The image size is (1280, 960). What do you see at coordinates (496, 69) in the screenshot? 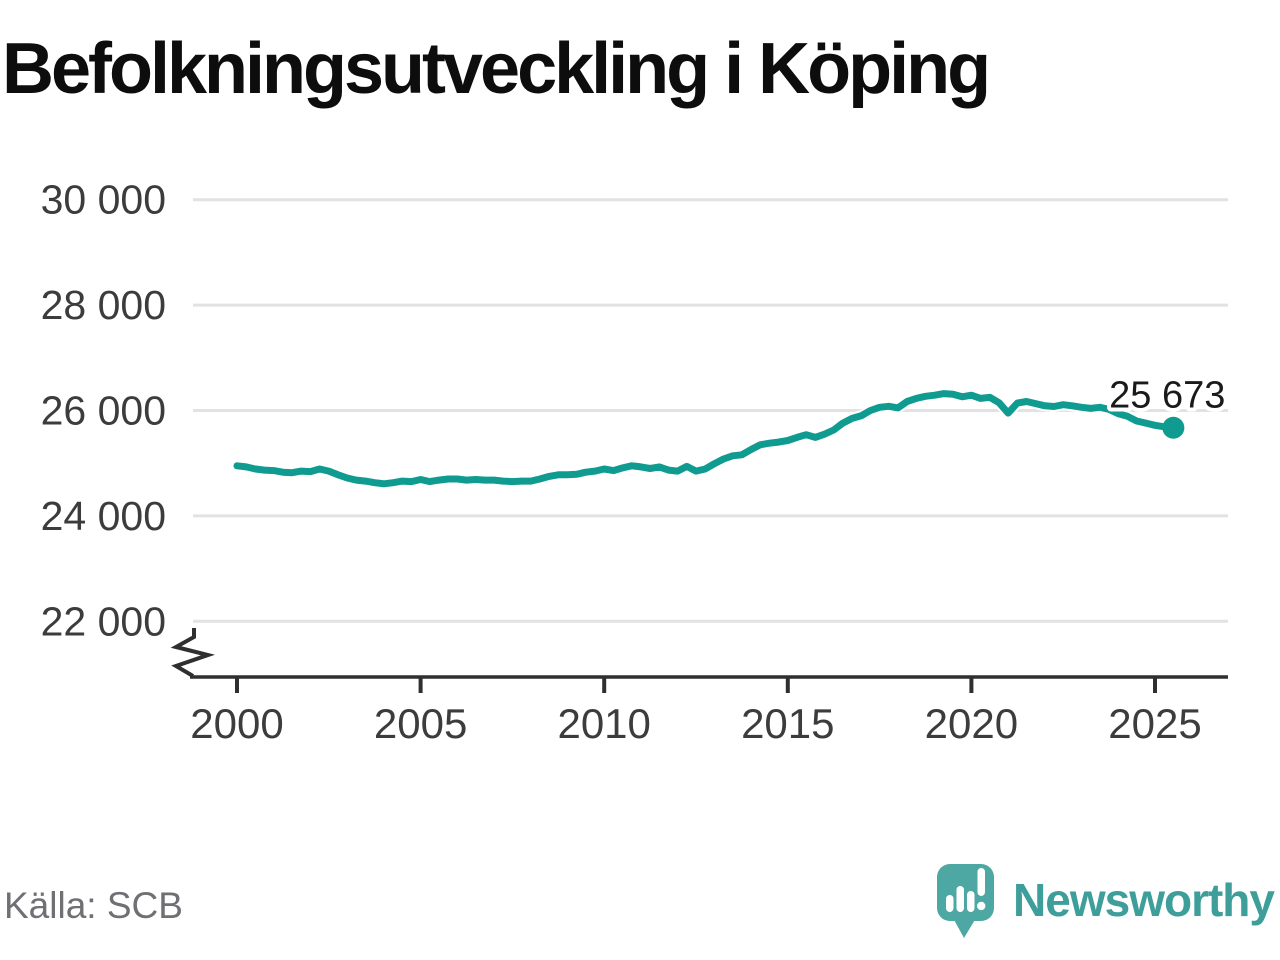
I see `chart-title: Befolkningsutveckling i Köping` at bounding box center [496, 69].